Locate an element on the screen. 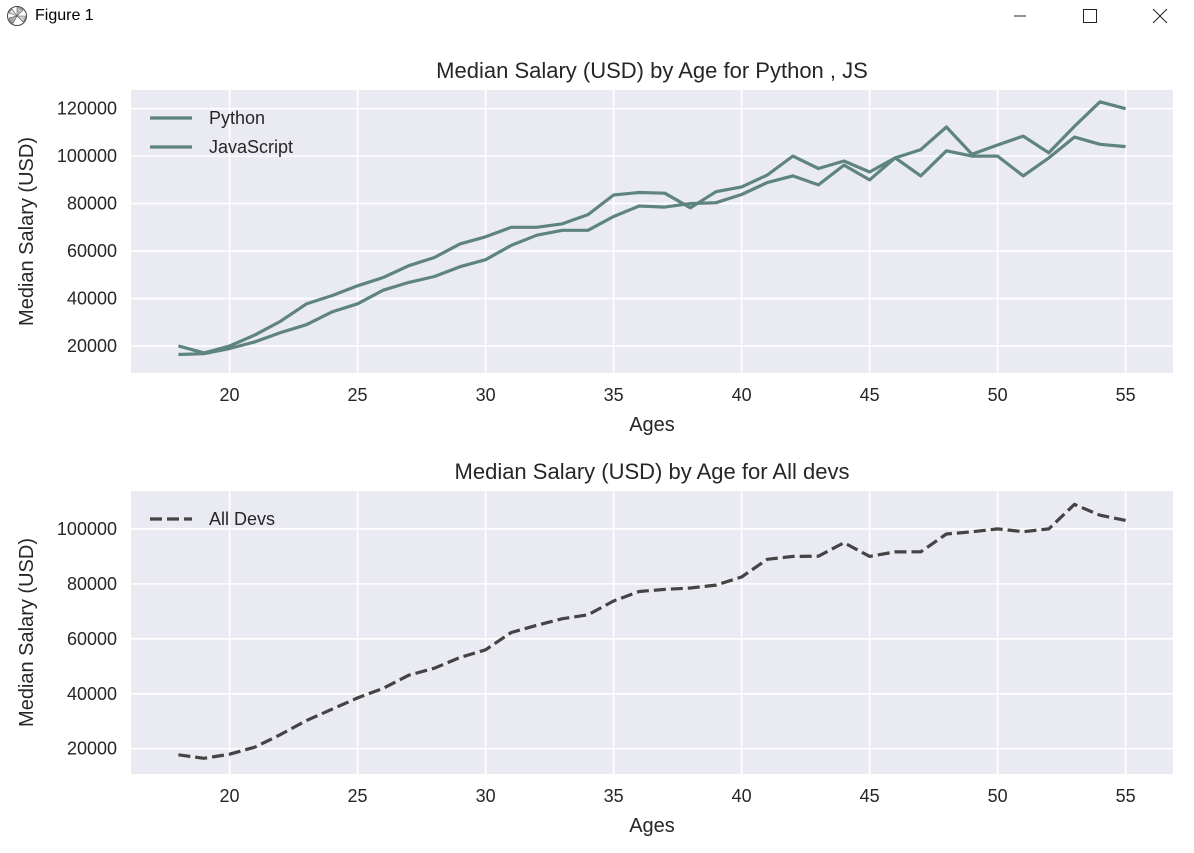 The height and width of the screenshot is (853, 1194). legend-label: JavaScript is located at coordinates (251, 147).